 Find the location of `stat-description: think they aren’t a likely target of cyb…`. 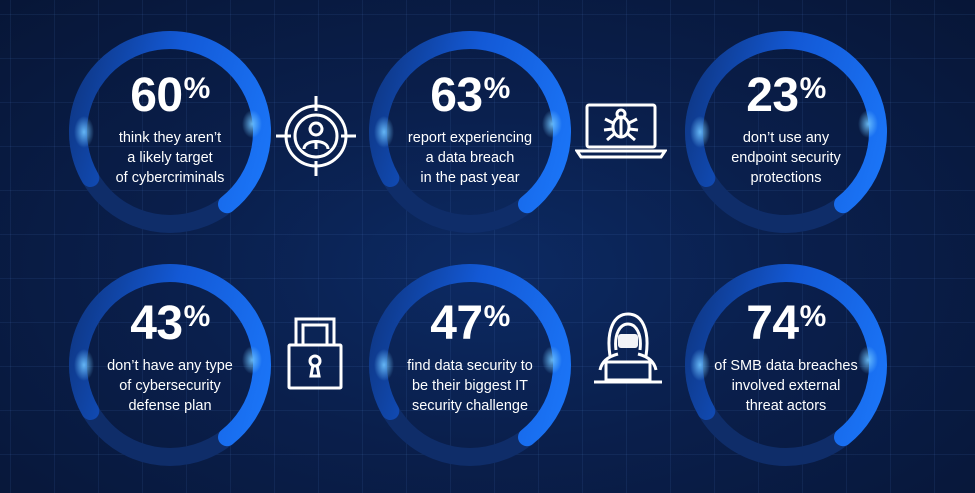

stat-description: think they aren’t a likely target of cyb… is located at coordinates (170, 158).